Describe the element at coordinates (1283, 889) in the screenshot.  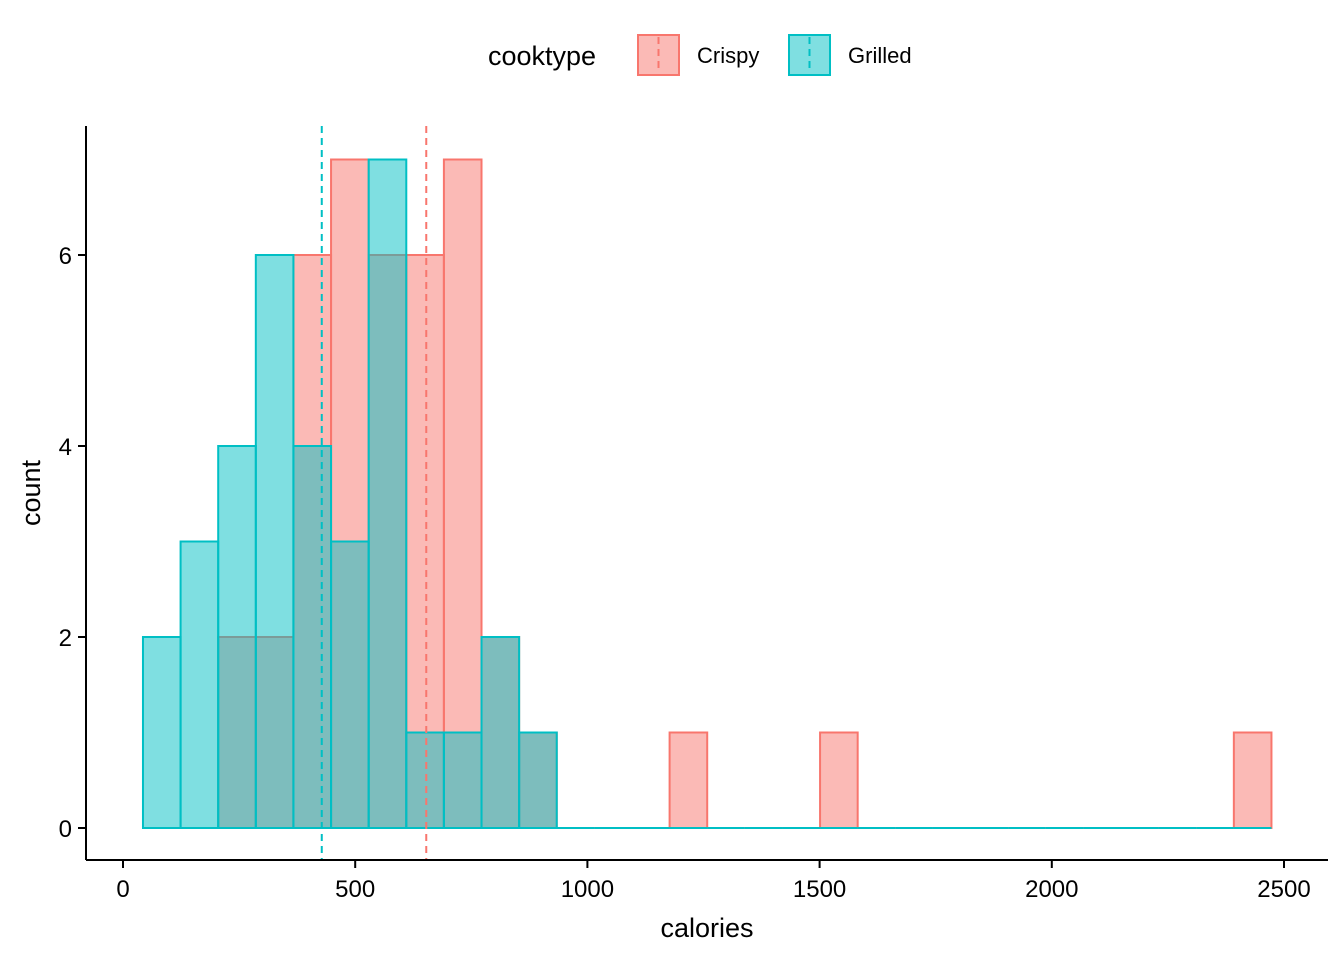
I see `x-tick-label-2500: 2500` at that location.